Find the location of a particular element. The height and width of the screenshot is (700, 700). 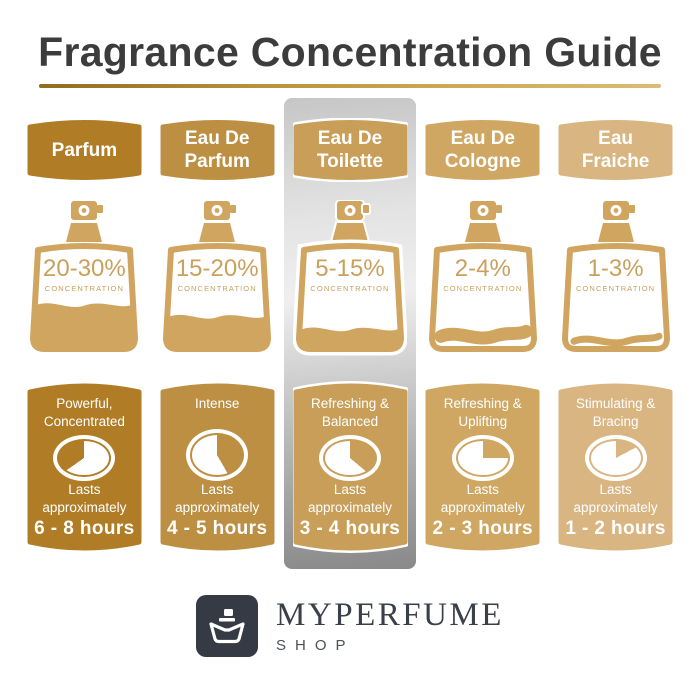

fragrance-type-label: Parfum is located at coordinates (84, 150).